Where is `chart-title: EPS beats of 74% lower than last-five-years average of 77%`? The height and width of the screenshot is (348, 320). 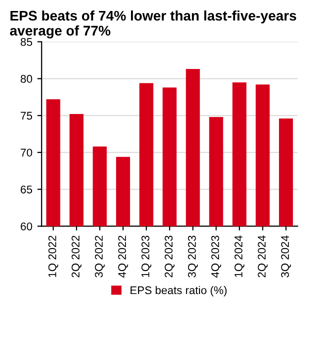 chart-title: EPS beats of 74% lower than last-five-years average of 77% is located at coordinates (153, 24).